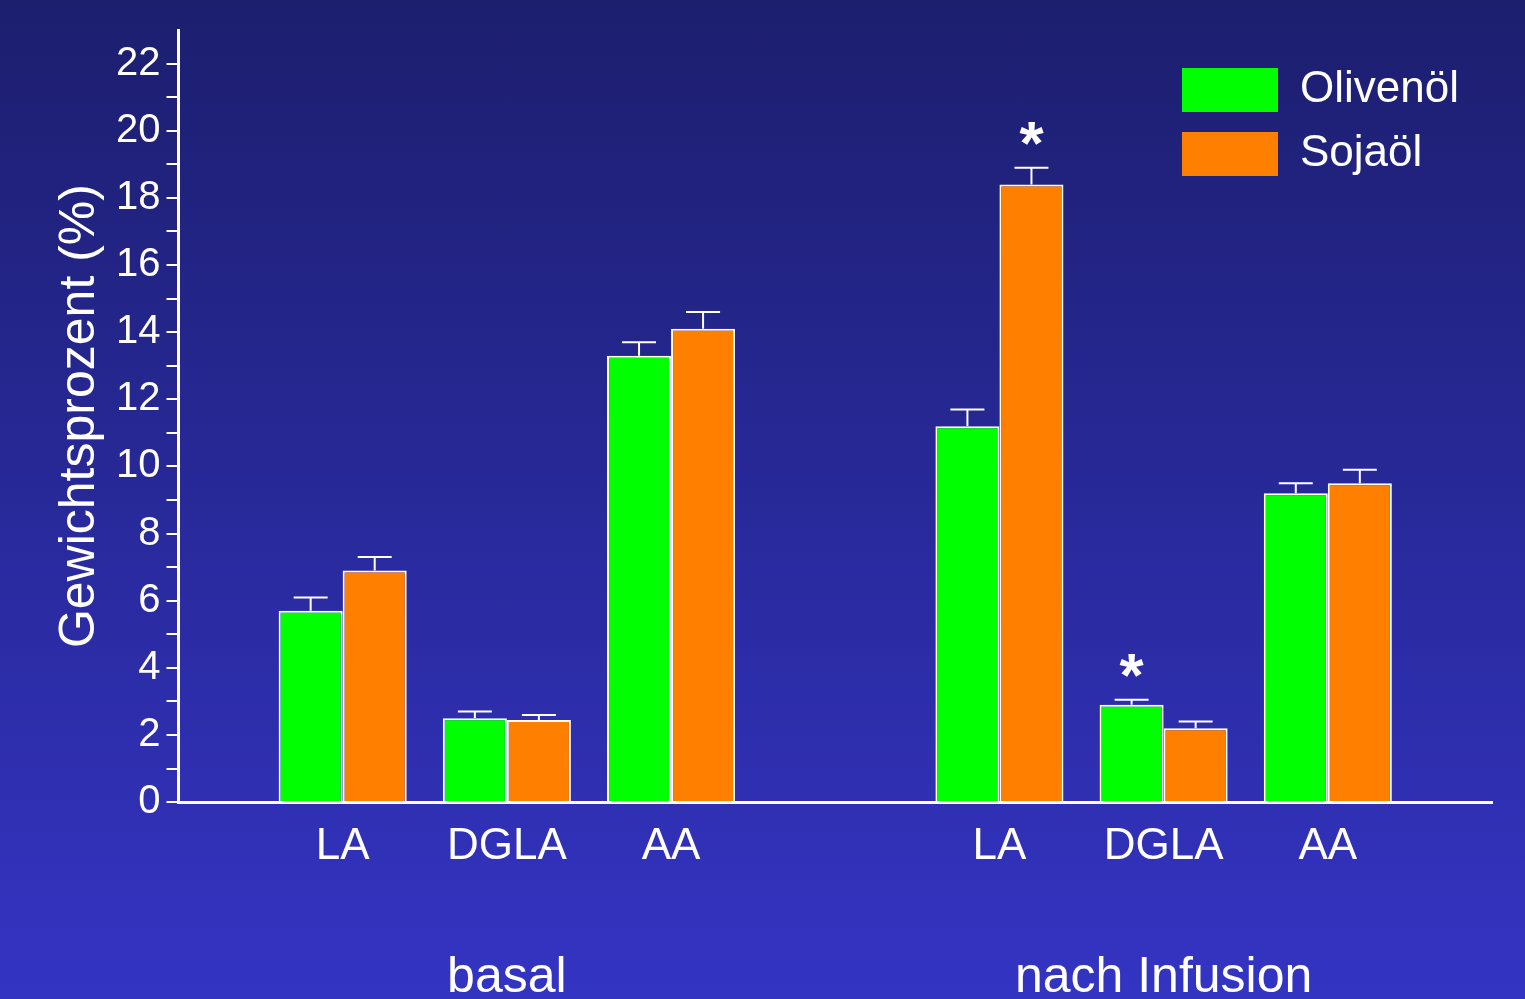 This screenshot has width=1525, height=999. What do you see at coordinates (138, 194) in the screenshot?
I see `y-tick-label: 18` at bounding box center [138, 194].